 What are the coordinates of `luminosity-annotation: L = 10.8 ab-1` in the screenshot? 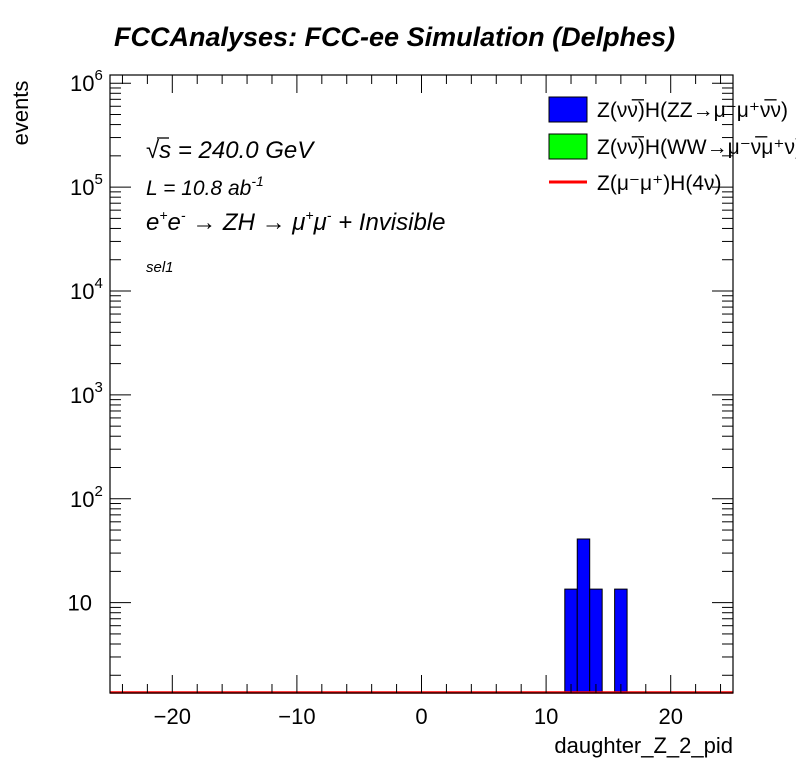 It's located at (205, 186).